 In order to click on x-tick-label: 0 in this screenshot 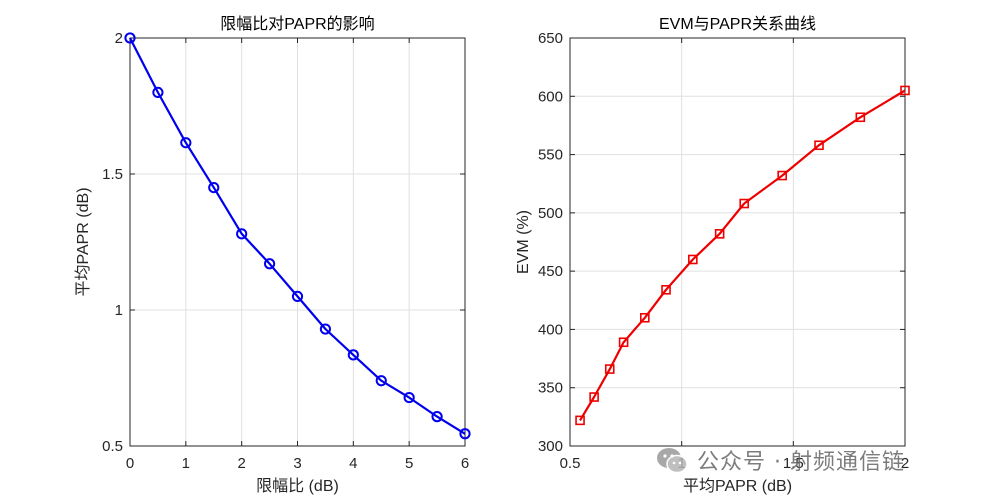, I will do `click(130, 463)`.